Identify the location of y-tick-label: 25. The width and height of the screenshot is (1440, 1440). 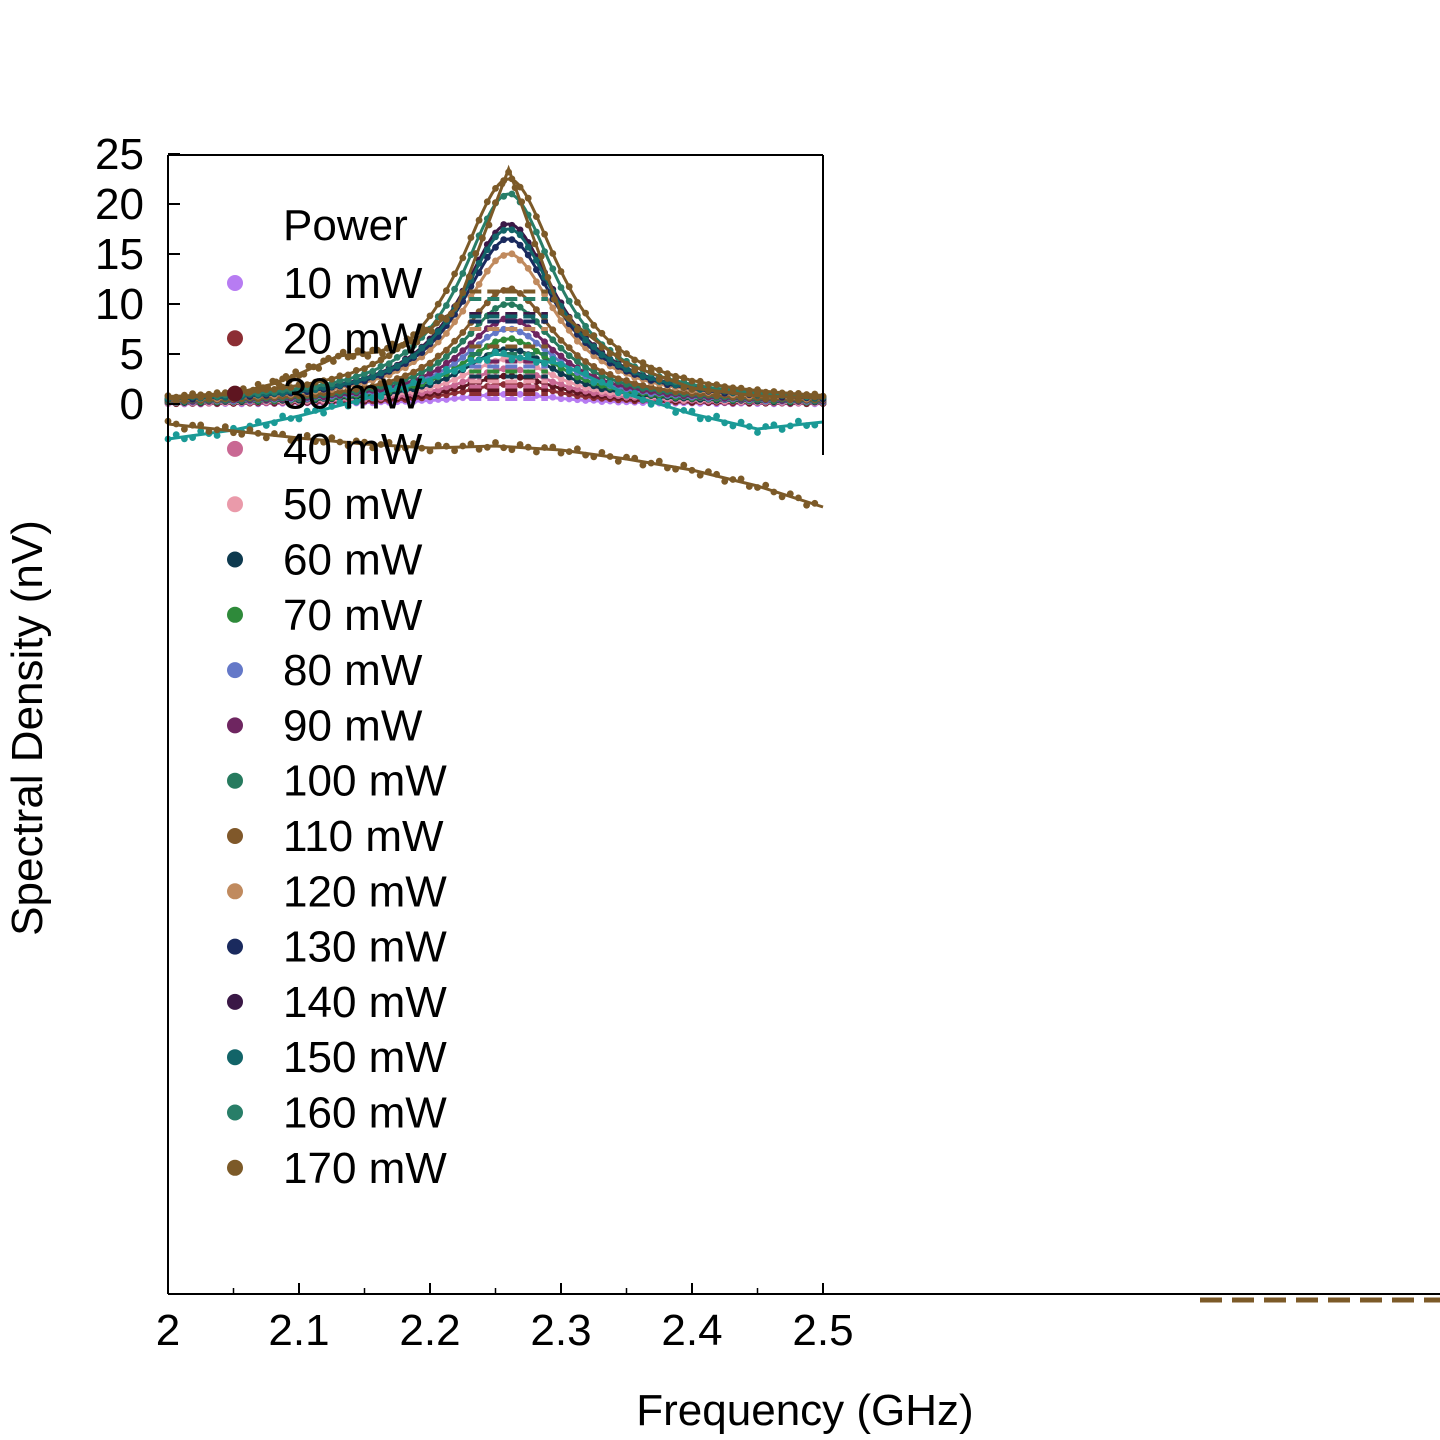
(119, 154).